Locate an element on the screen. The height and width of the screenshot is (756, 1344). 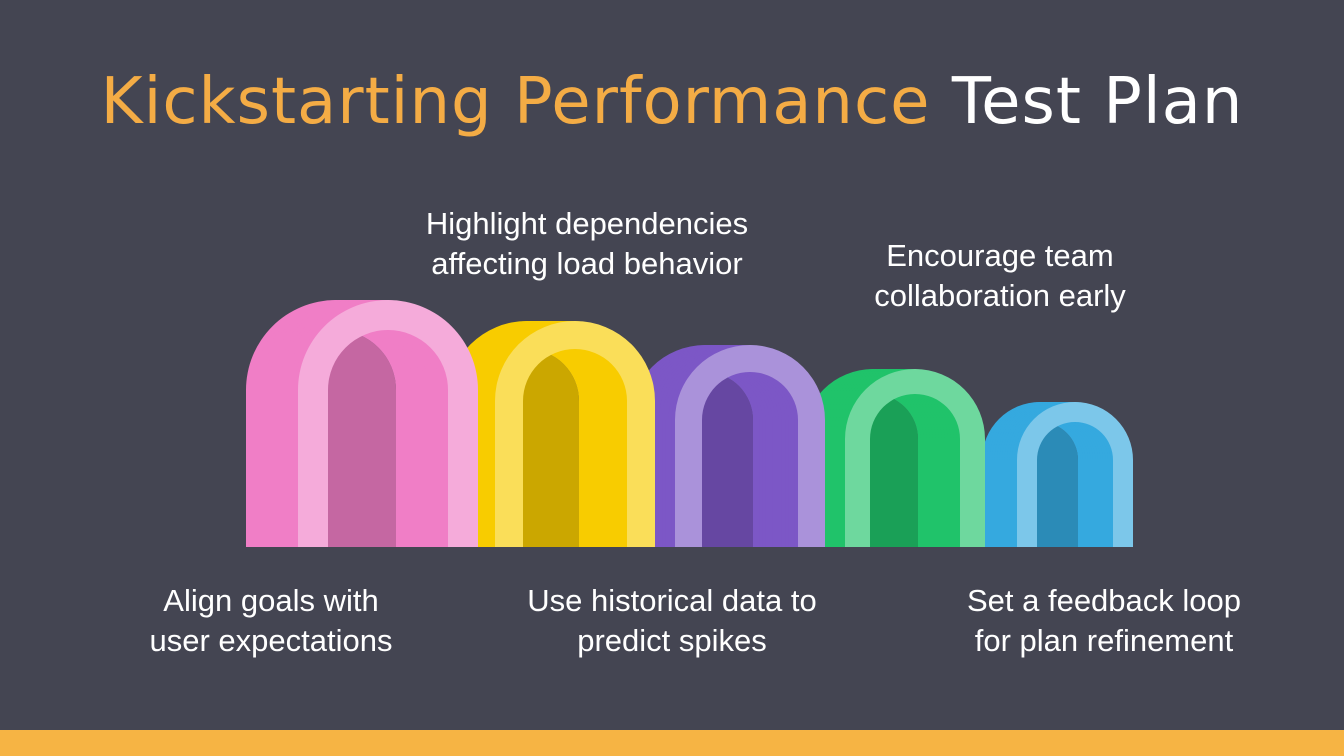
step-3-label: Use historical data to predict spikes is located at coordinates (672, 620).